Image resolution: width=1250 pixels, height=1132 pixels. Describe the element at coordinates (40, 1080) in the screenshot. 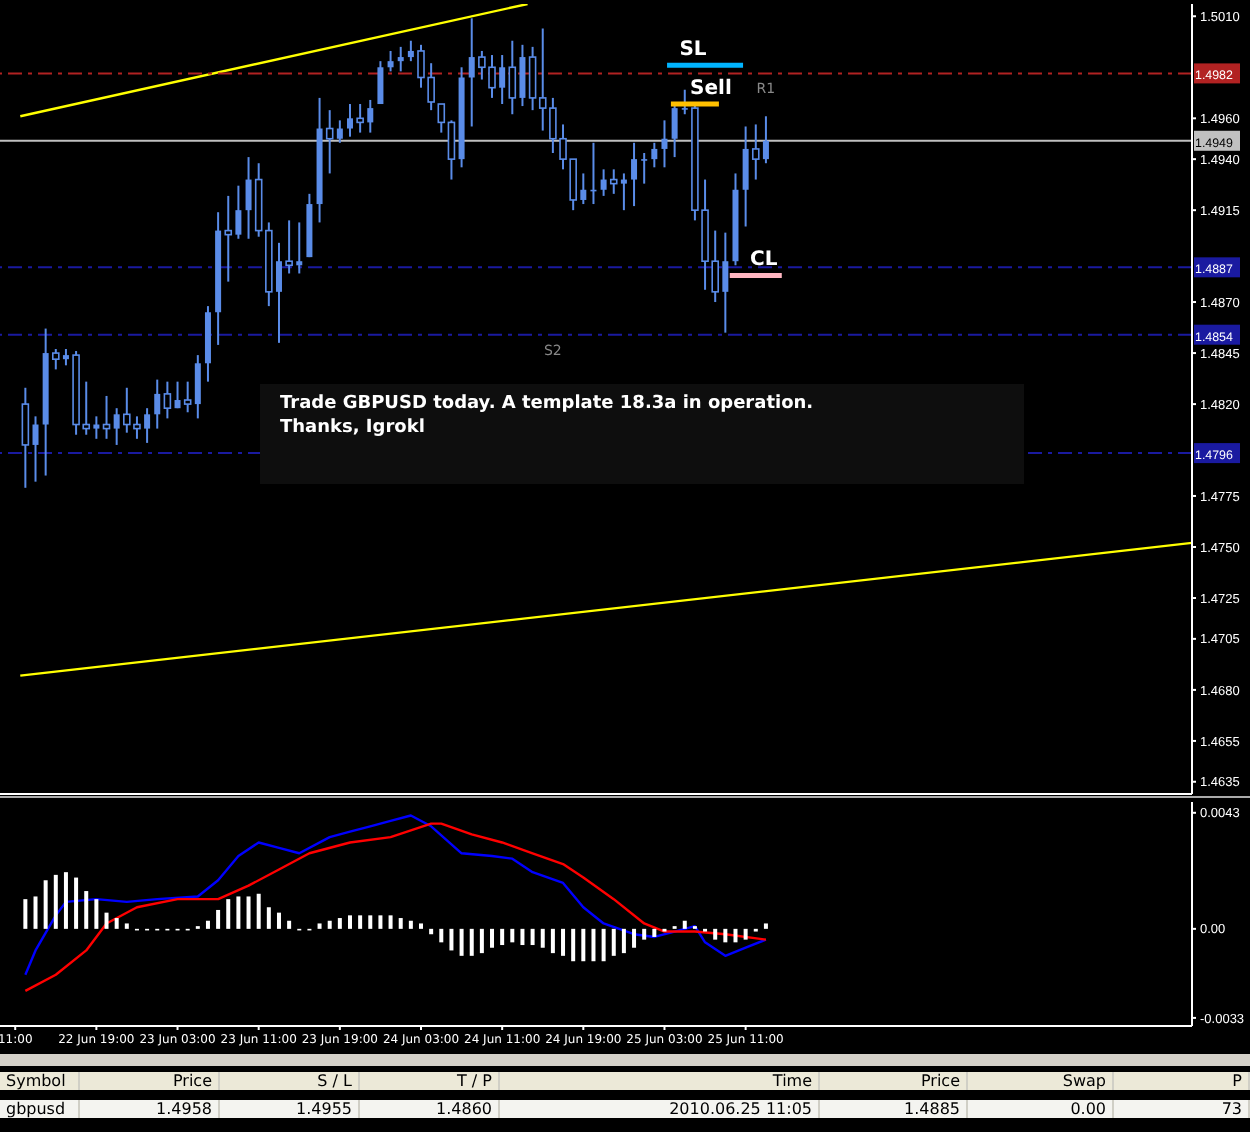

I see `category-label: Symbol` at that location.